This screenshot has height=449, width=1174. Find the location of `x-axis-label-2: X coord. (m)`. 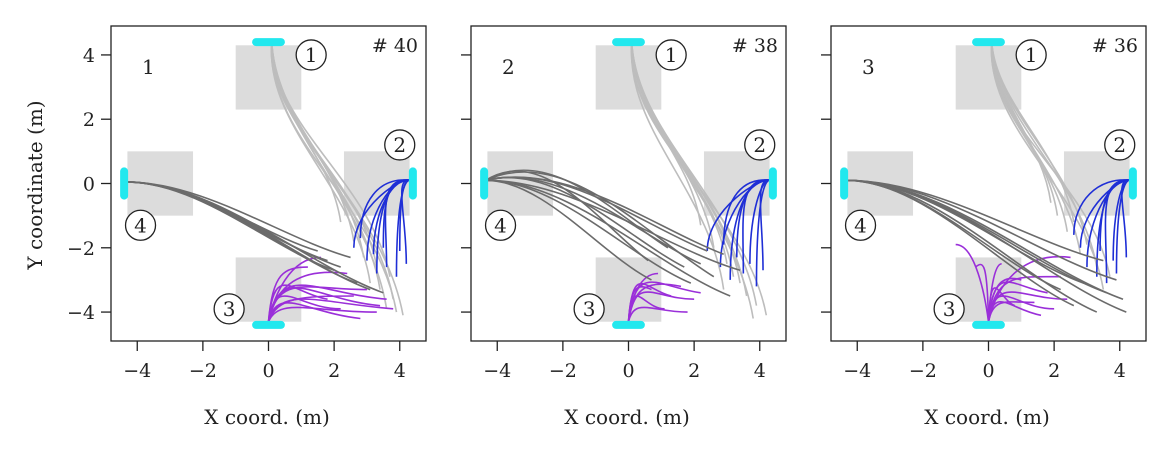

x-axis-label-2: X coord. (m) is located at coordinates (627, 417).